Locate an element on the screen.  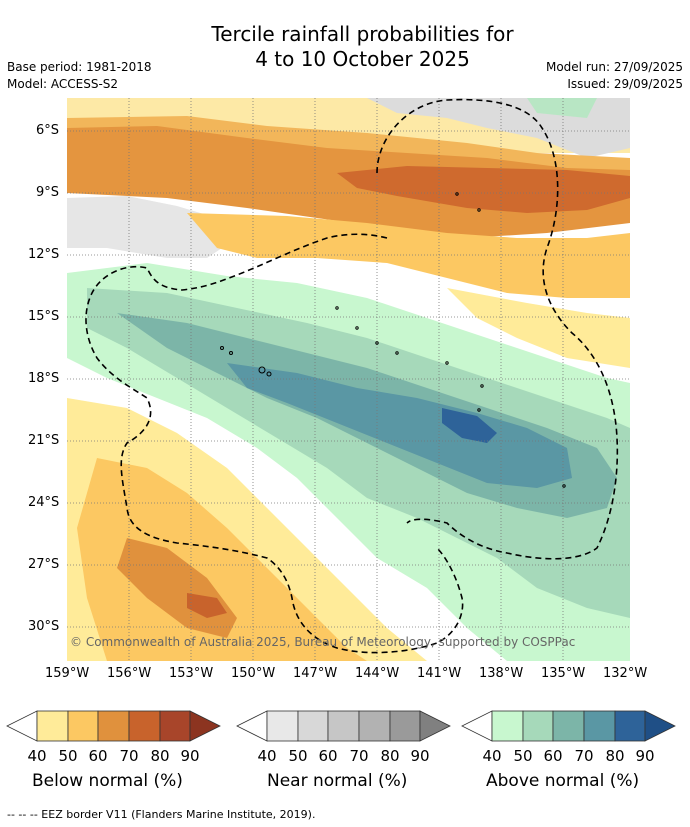
lat-label-18s: 18°S is located at coordinates (44, 378).